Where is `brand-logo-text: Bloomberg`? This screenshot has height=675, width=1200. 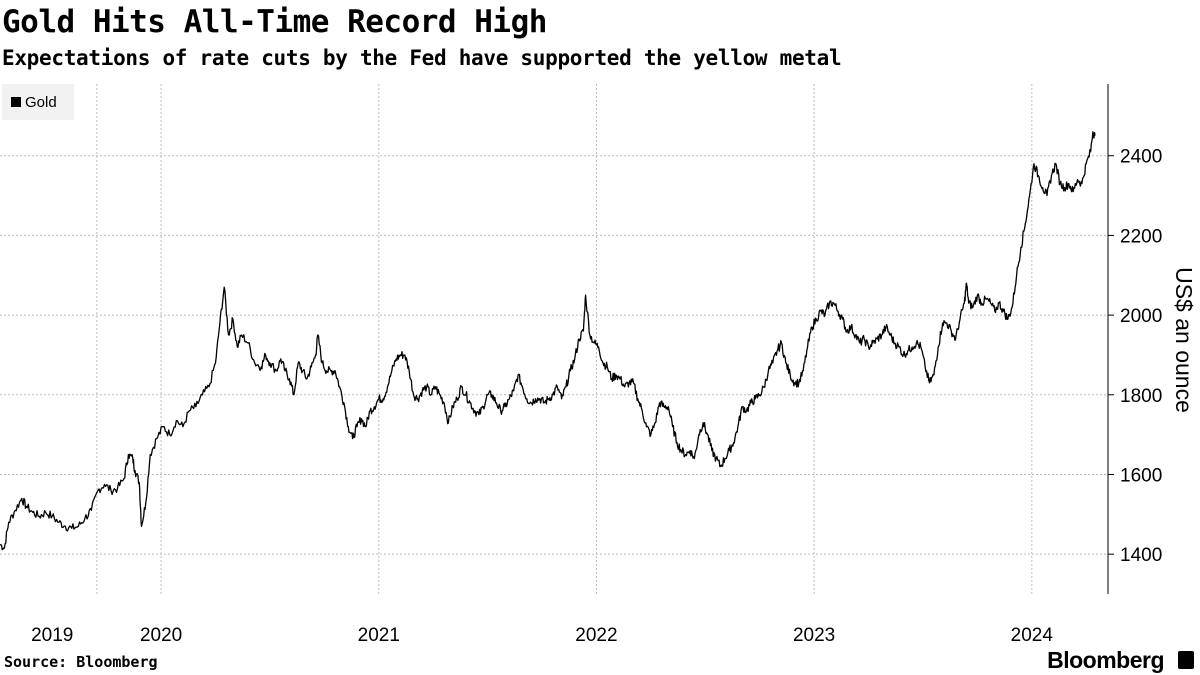 brand-logo-text: Bloomberg is located at coordinates (1105, 660).